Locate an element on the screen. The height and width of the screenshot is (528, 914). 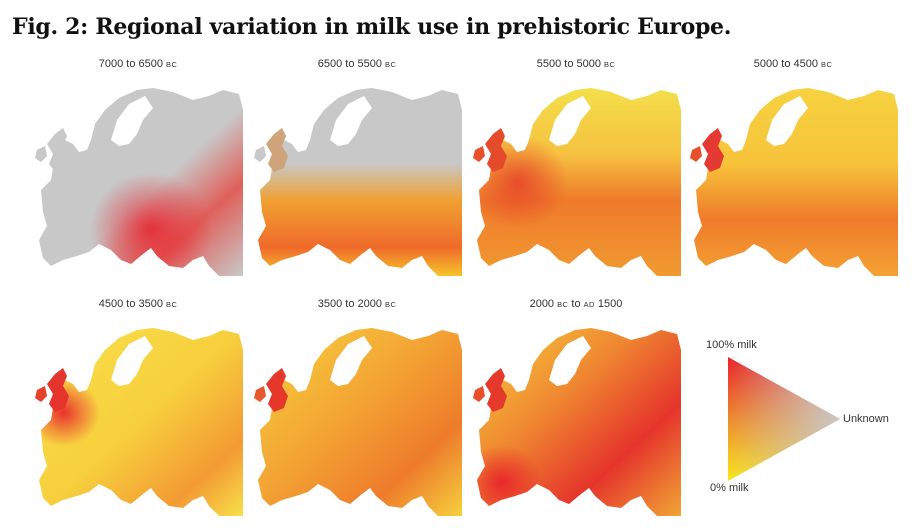
map-panel-6500-5500-bc: 6500 to 5500 BC is located at coordinates (357, 168).